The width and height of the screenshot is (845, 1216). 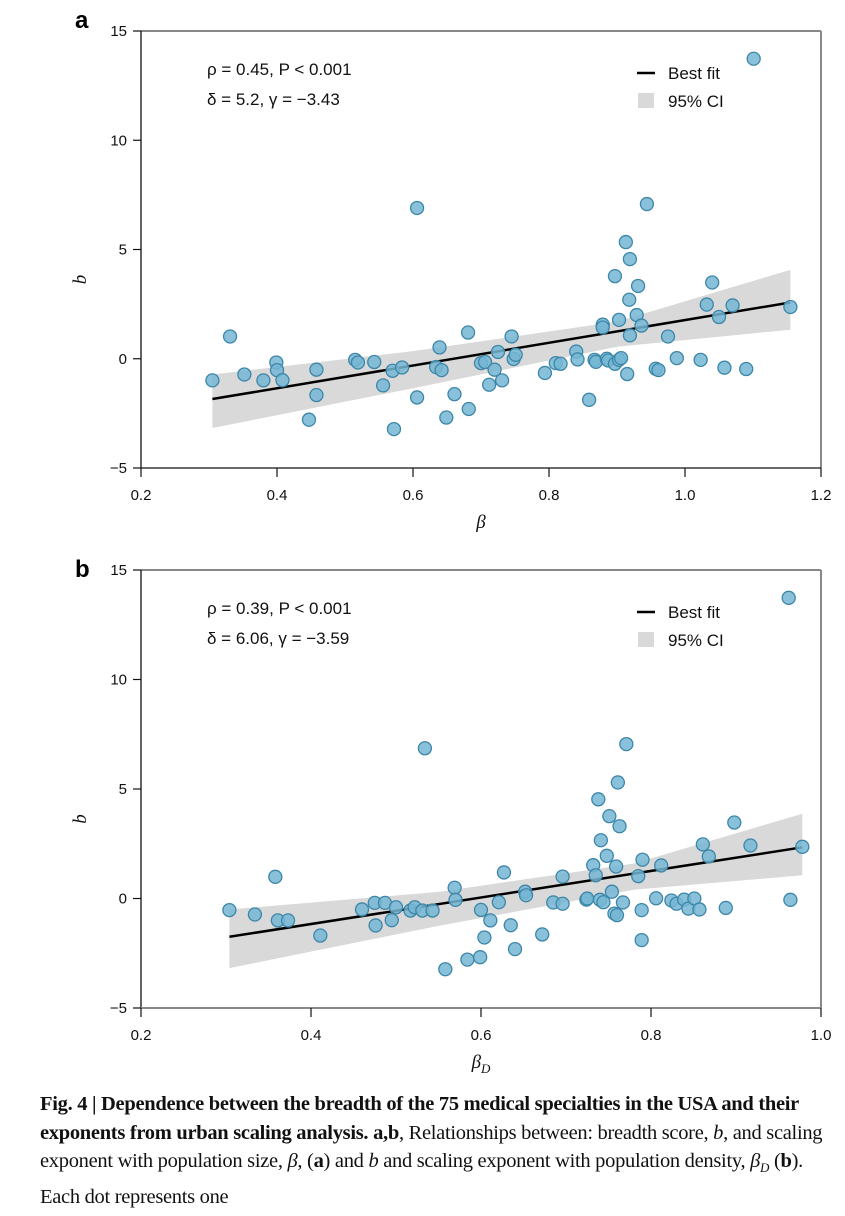 I want to click on caption-symbol-beta-d: β, so click(x=755, y=1161).